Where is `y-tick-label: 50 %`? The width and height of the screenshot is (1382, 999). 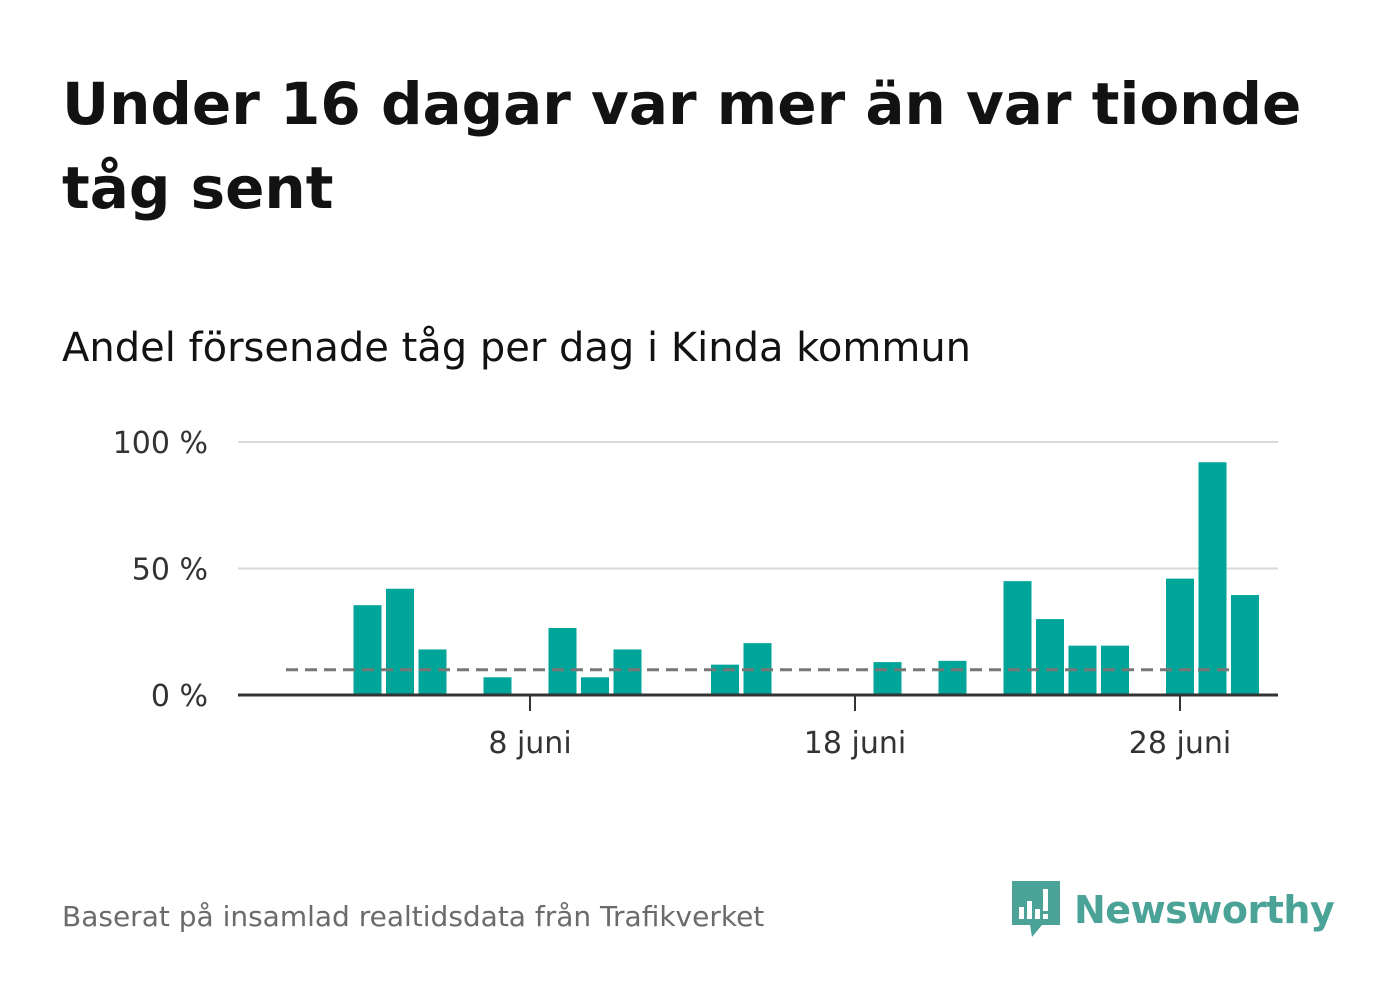 y-tick-label: 50 % is located at coordinates (170, 570).